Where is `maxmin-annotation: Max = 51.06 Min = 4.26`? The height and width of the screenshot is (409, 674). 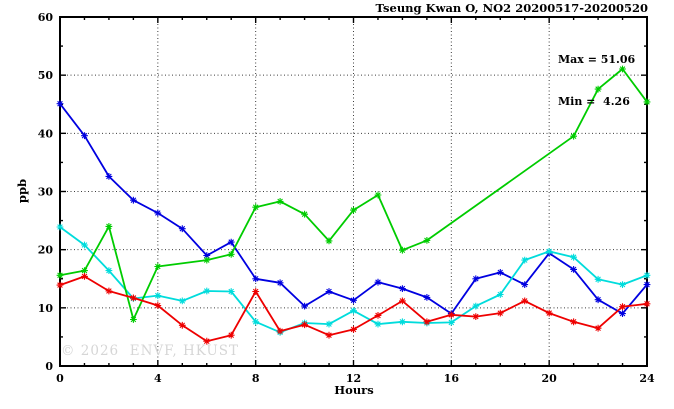 maxmin-annotation: Max = 51.06 Min = 4.26 is located at coordinates (596, 81).